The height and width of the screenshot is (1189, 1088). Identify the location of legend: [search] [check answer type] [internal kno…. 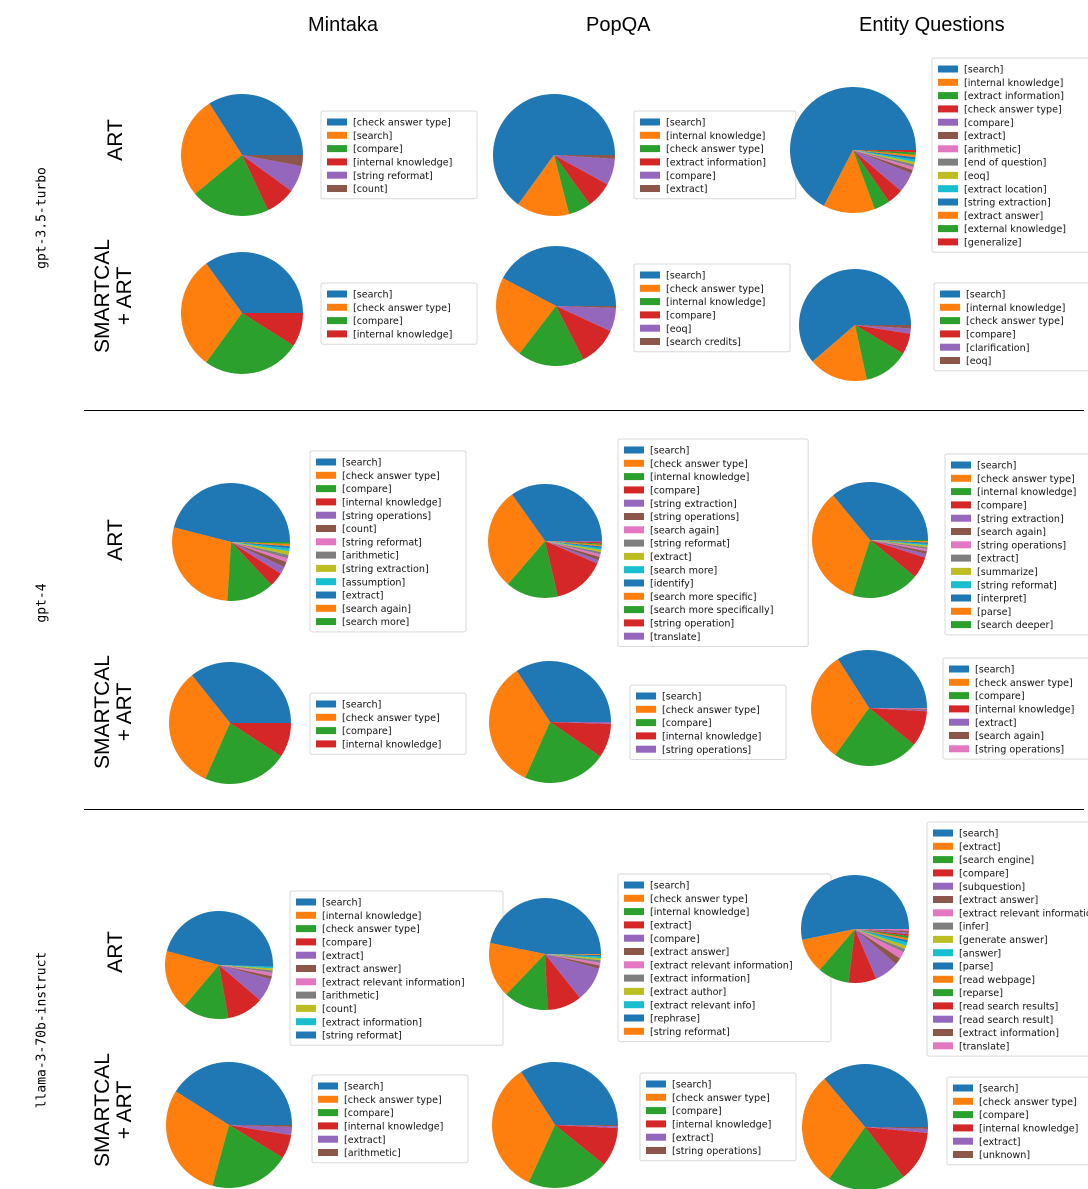
(713, 542).